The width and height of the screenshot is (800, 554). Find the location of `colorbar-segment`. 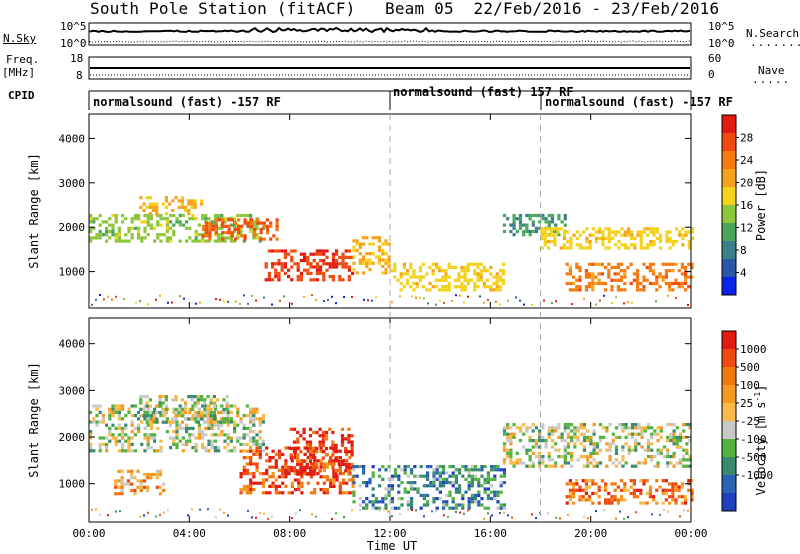

colorbar-segment is located at coordinates (729, 142).